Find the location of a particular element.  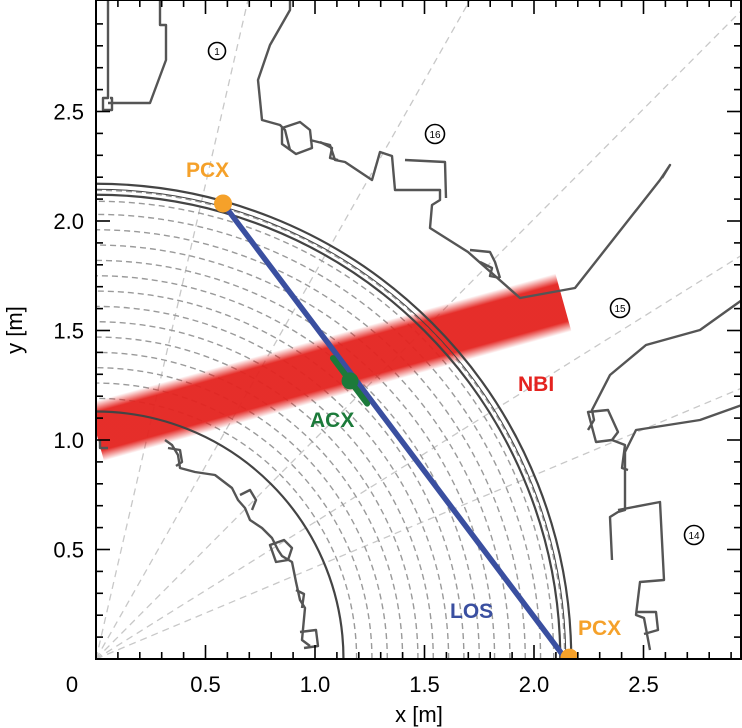

inner-wall is located at coordinates (220, 534).